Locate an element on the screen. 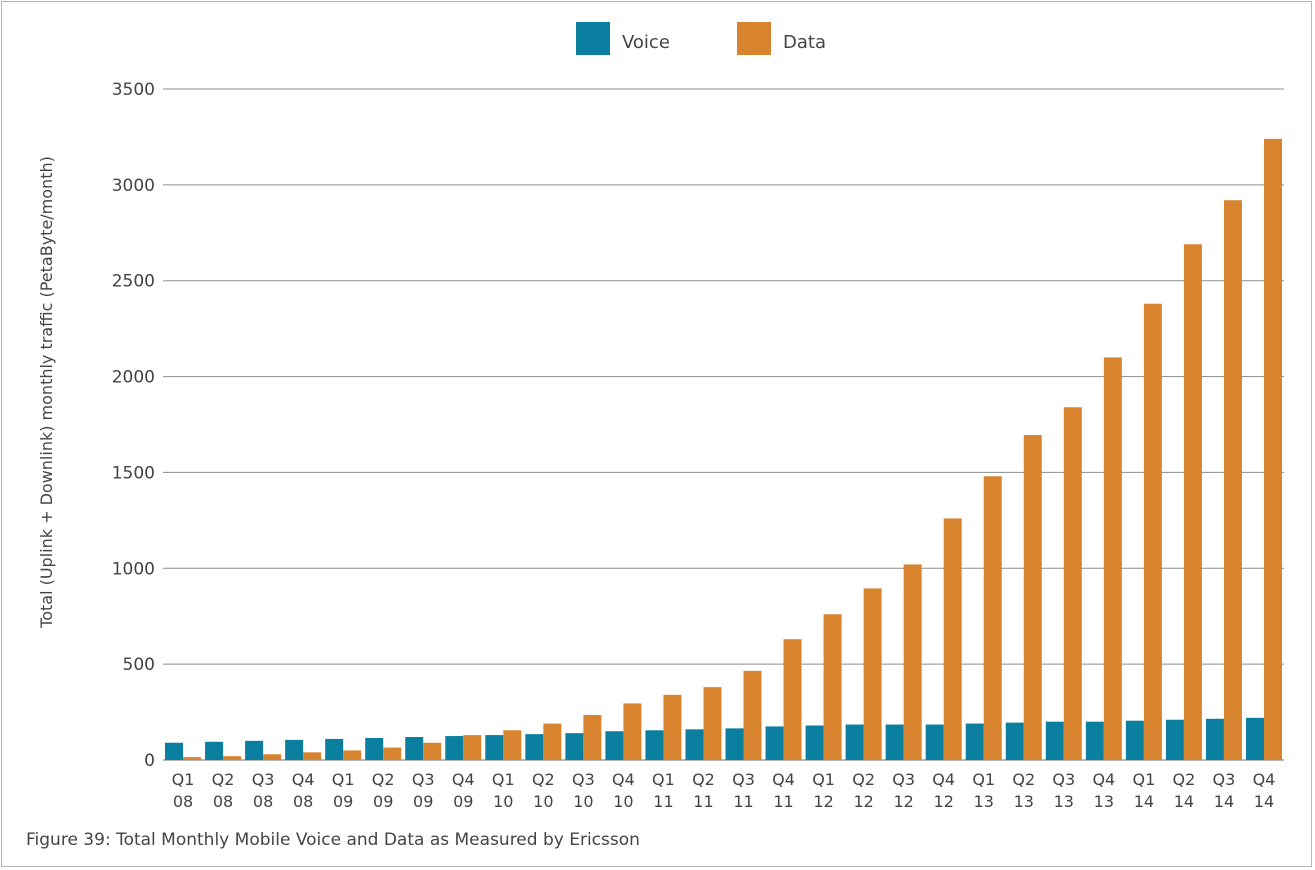 This screenshot has height=870, width=1315. y-axis-ticks: 0 500 1000 1500 2000 2500 3000 3500 is located at coordinates (133, 425).